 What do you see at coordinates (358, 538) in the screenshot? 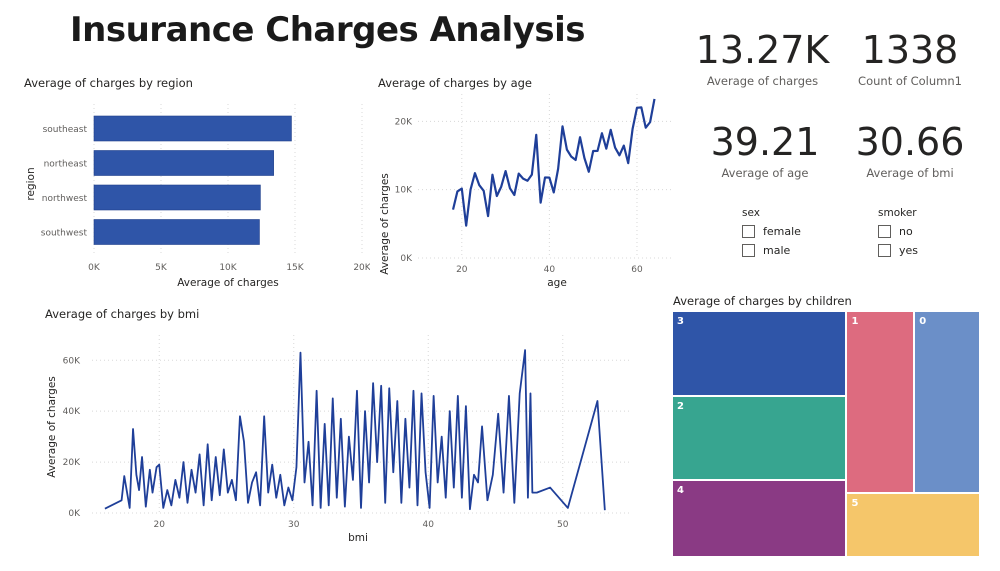
I see `bmi-x-axis-label: bmi` at bounding box center [358, 538].